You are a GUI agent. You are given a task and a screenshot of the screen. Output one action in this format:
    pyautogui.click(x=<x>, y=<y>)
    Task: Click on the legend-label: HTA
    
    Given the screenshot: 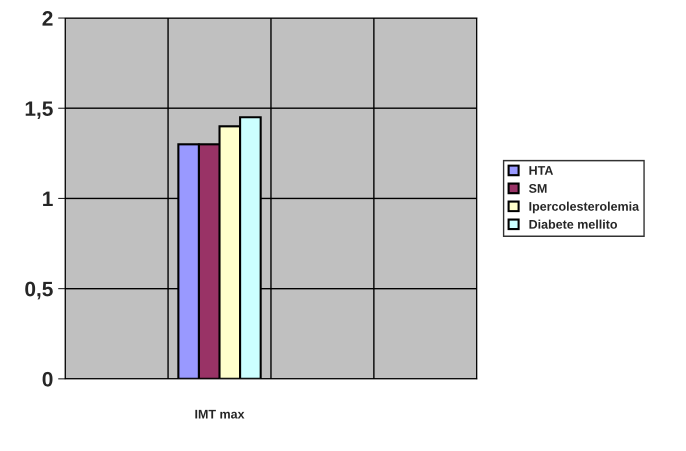 What is the action you would take?
    pyautogui.click(x=541, y=170)
    